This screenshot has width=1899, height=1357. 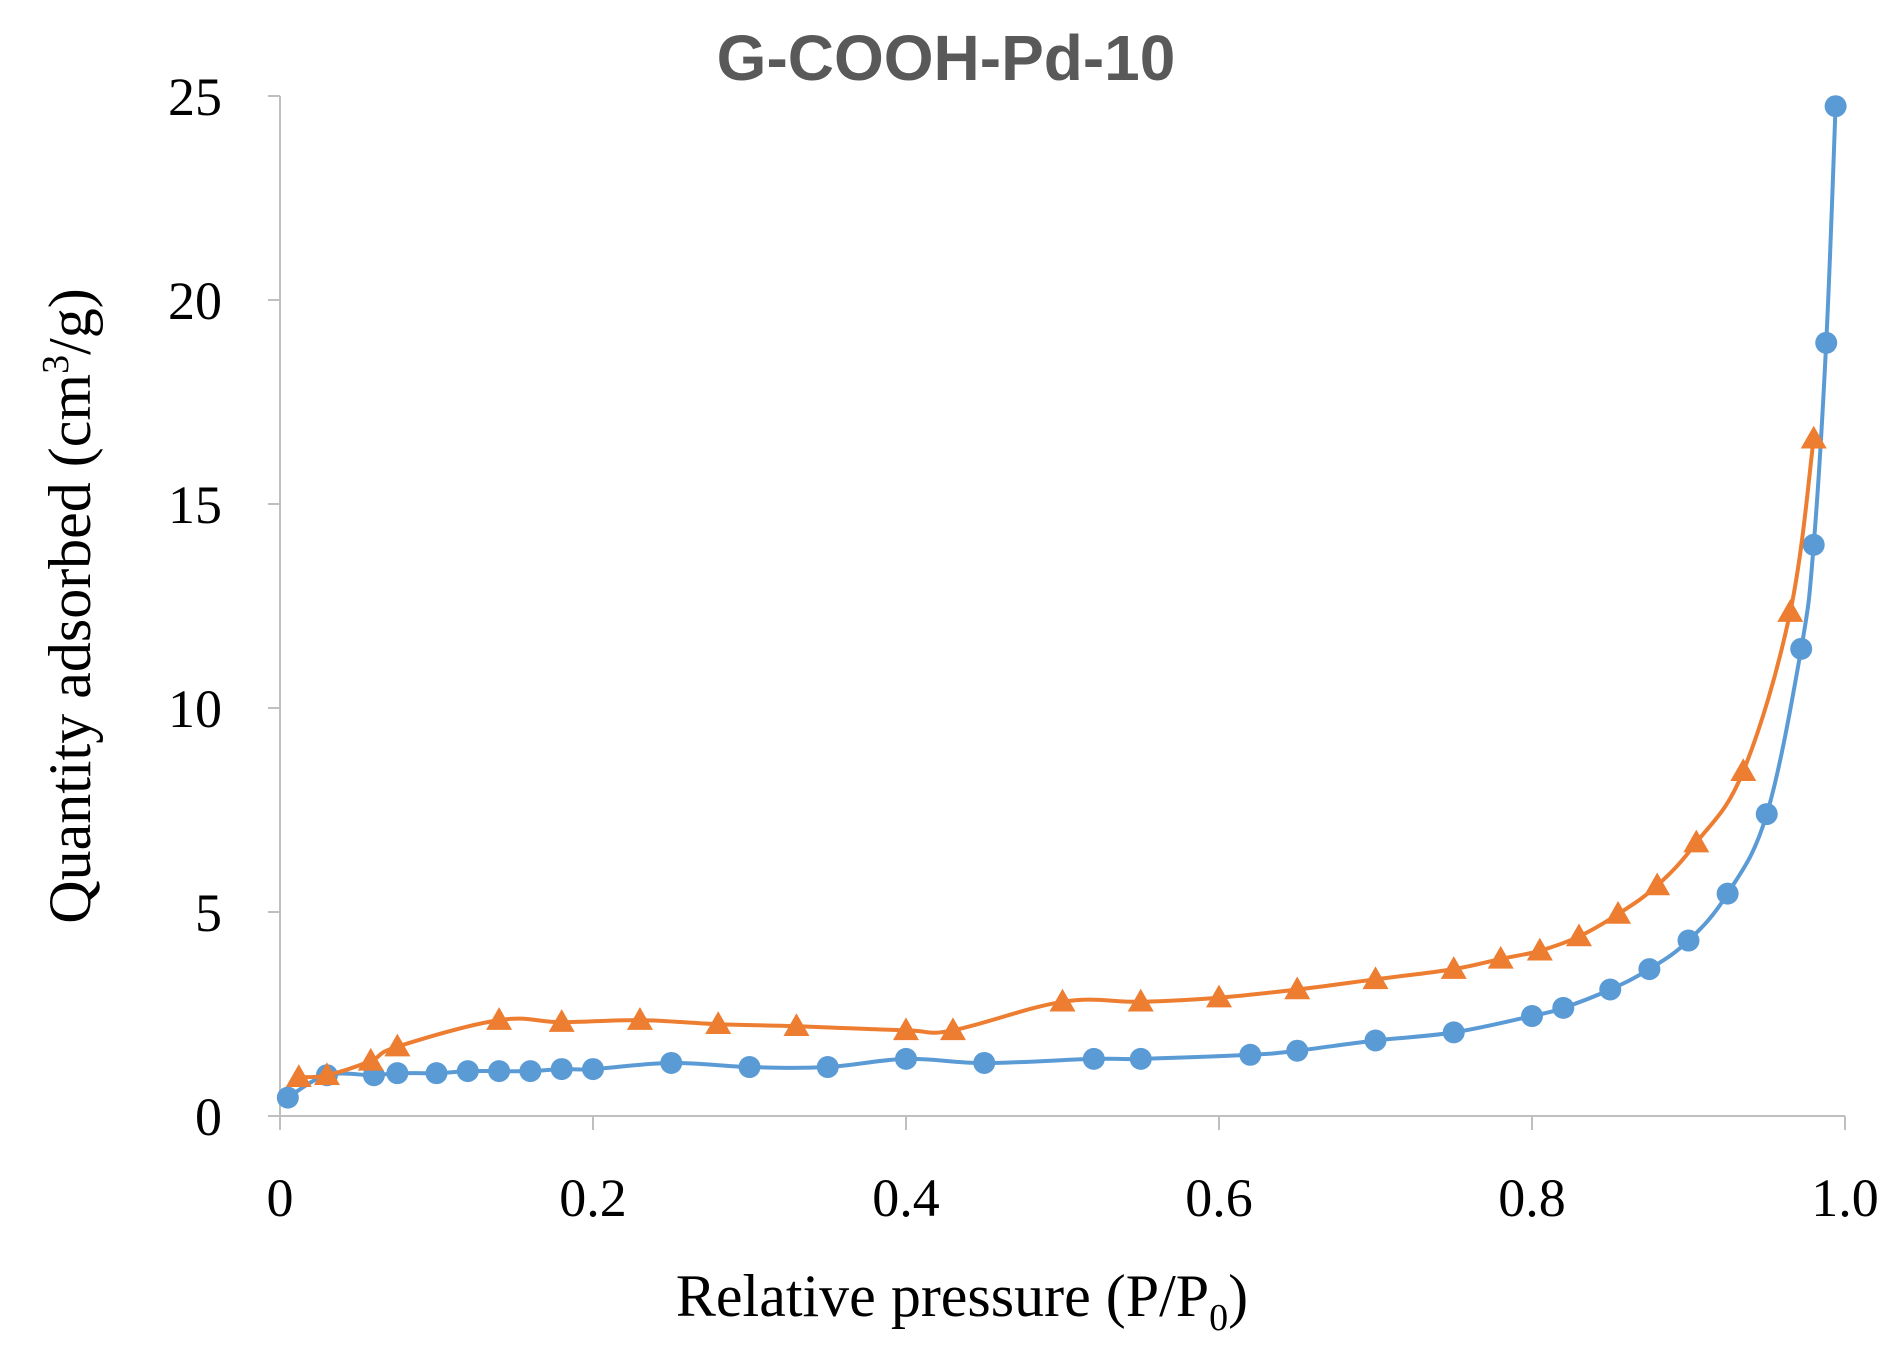 What do you see at coordinates (593, 1198) in the screenshot?
I see `x-tick-label: 0.2` at bounding box center [593, 1198].